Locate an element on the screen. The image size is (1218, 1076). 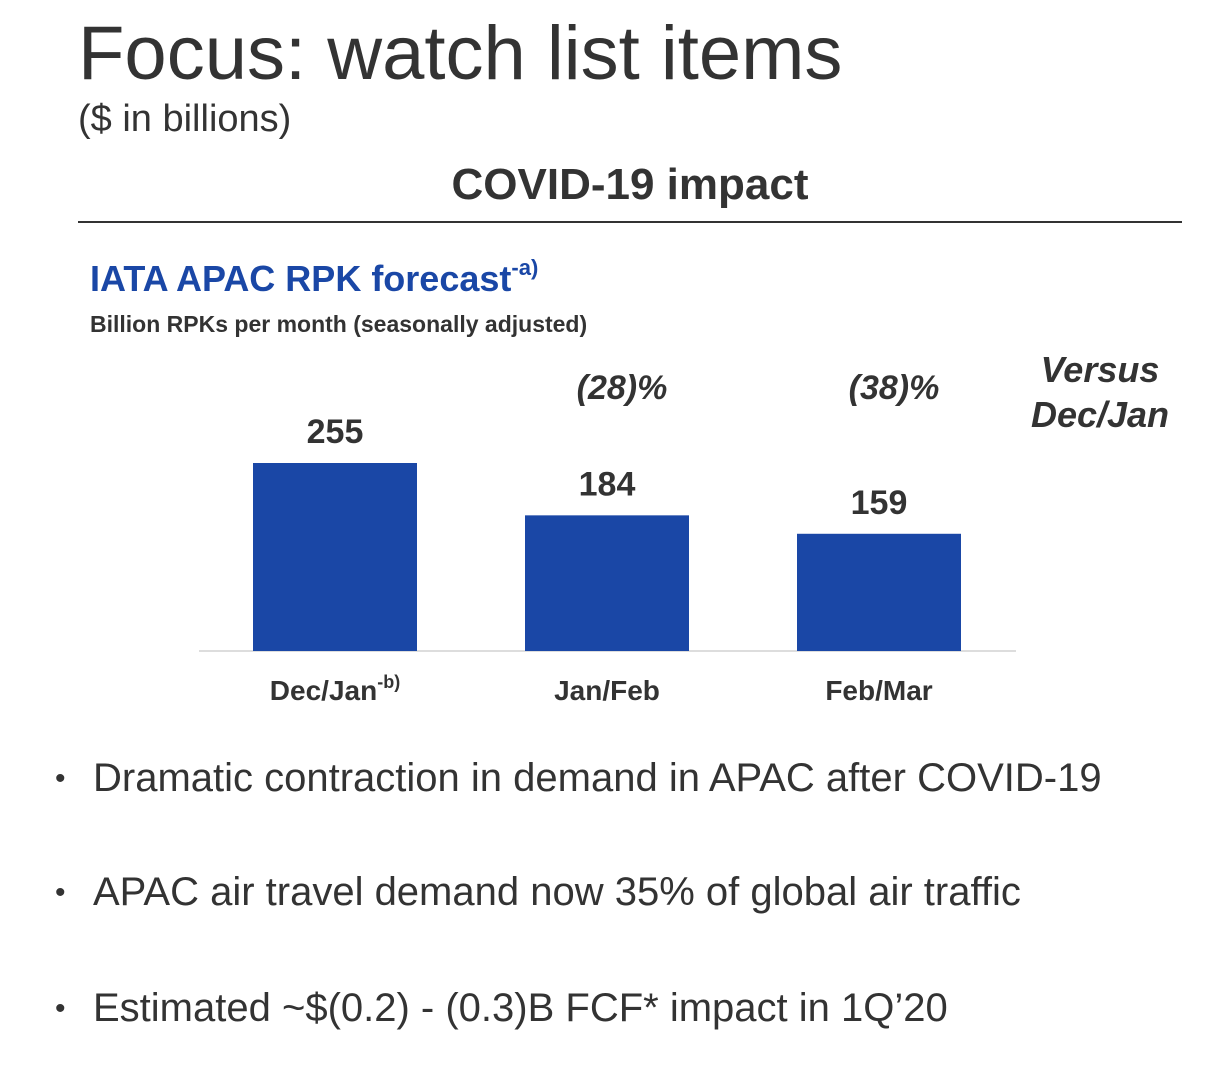
bar-jan-feb is located at coordinates (607, 583).